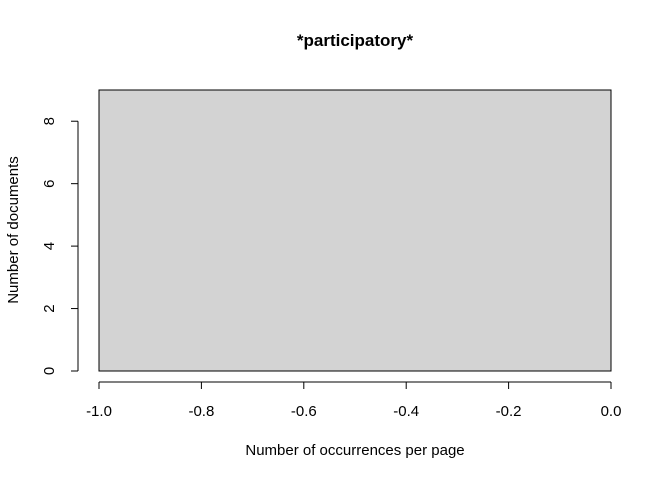 The height and width of the screenshot is (480, 672). Describe the element at coordinates (354, 400) in the screenshot. I see `x-axis: -1.0 -0.8 -0.6 -0.4 -0.2 0.0` at that location.